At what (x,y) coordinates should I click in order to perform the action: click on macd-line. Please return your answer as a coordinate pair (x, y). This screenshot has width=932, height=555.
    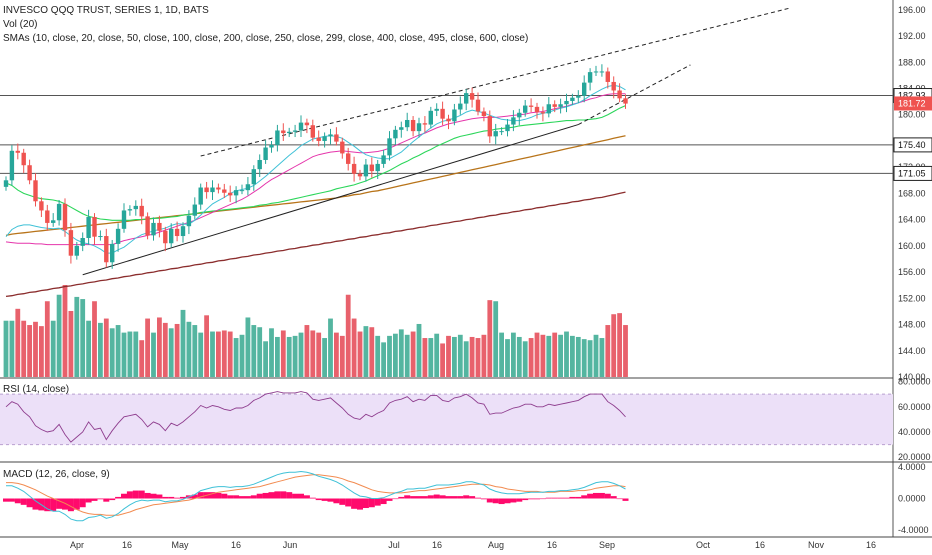
    Looking at the image, I should click on (316, 496).